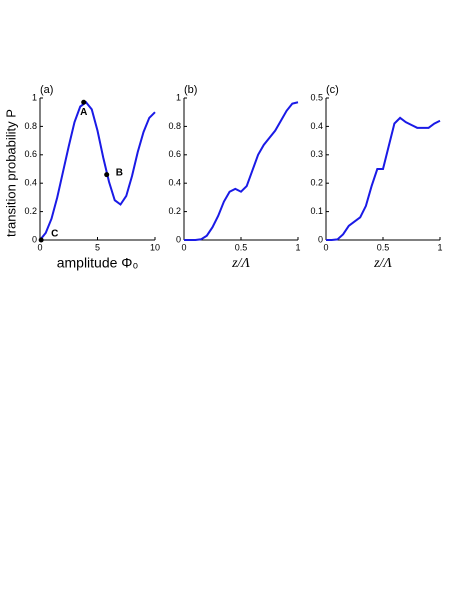 This screenshot has width=463, height=599. What do you see at coordinates (155, 247) in the screenshot?
I see `x-tick-label: 10` at bounding box center [155, 247].